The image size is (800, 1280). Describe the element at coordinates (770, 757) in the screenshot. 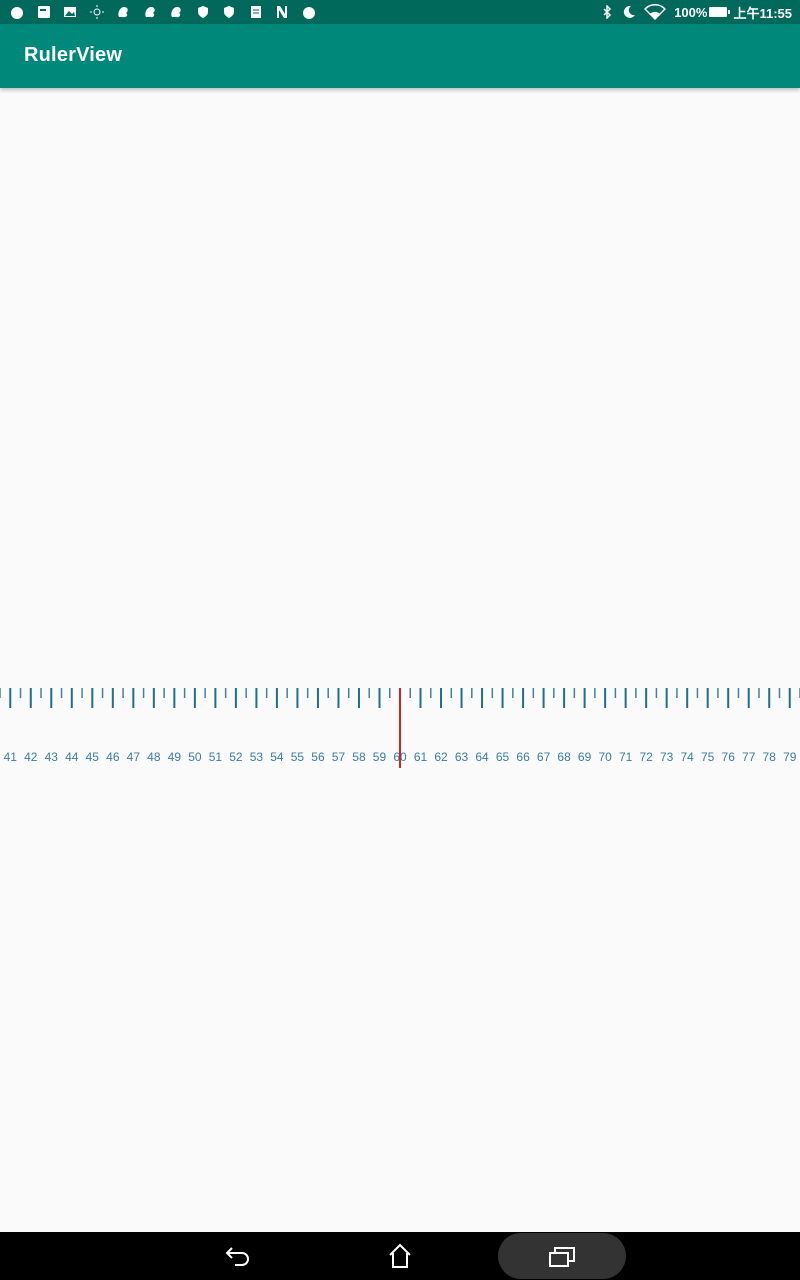

I see `ruler-label: 78` at that location.